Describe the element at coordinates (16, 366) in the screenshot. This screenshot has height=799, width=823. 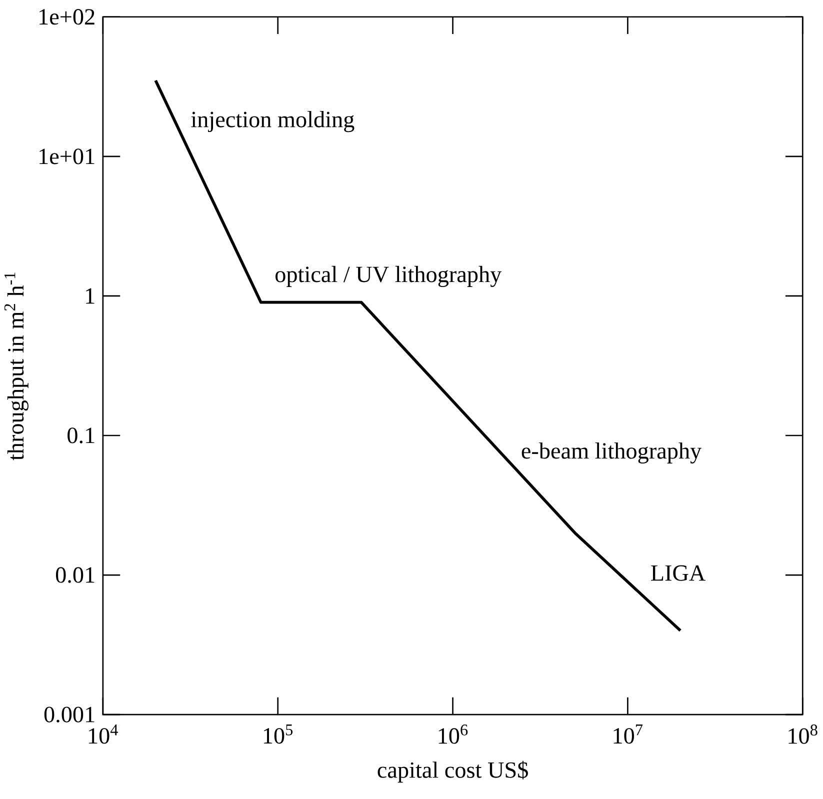
I see `y-axis-title: throughput in m$^{2}$ h$^{-1}$` at that location.